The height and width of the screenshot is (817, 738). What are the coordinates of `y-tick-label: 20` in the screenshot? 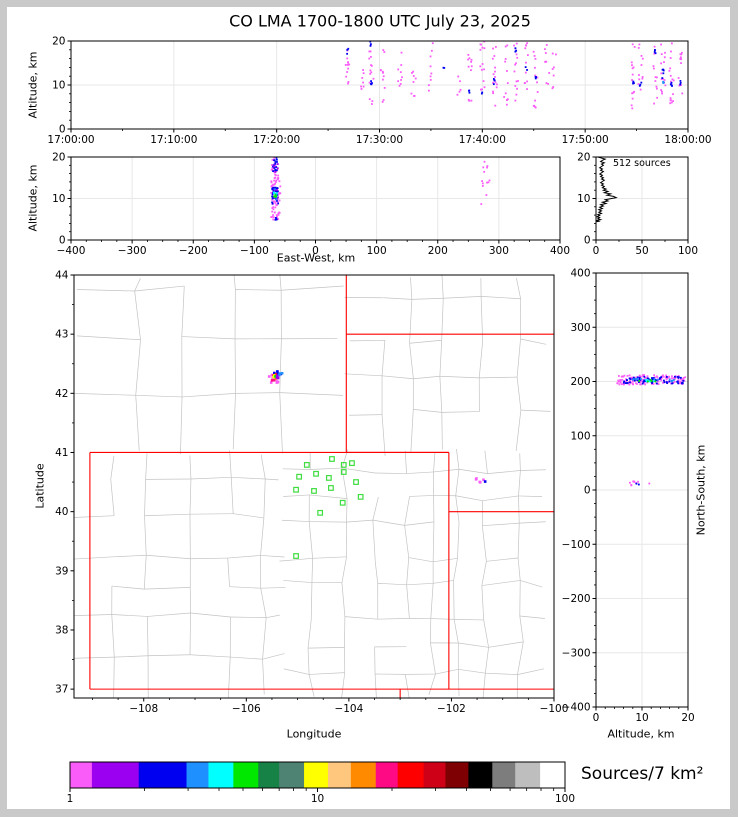 It's located at (583, 158).